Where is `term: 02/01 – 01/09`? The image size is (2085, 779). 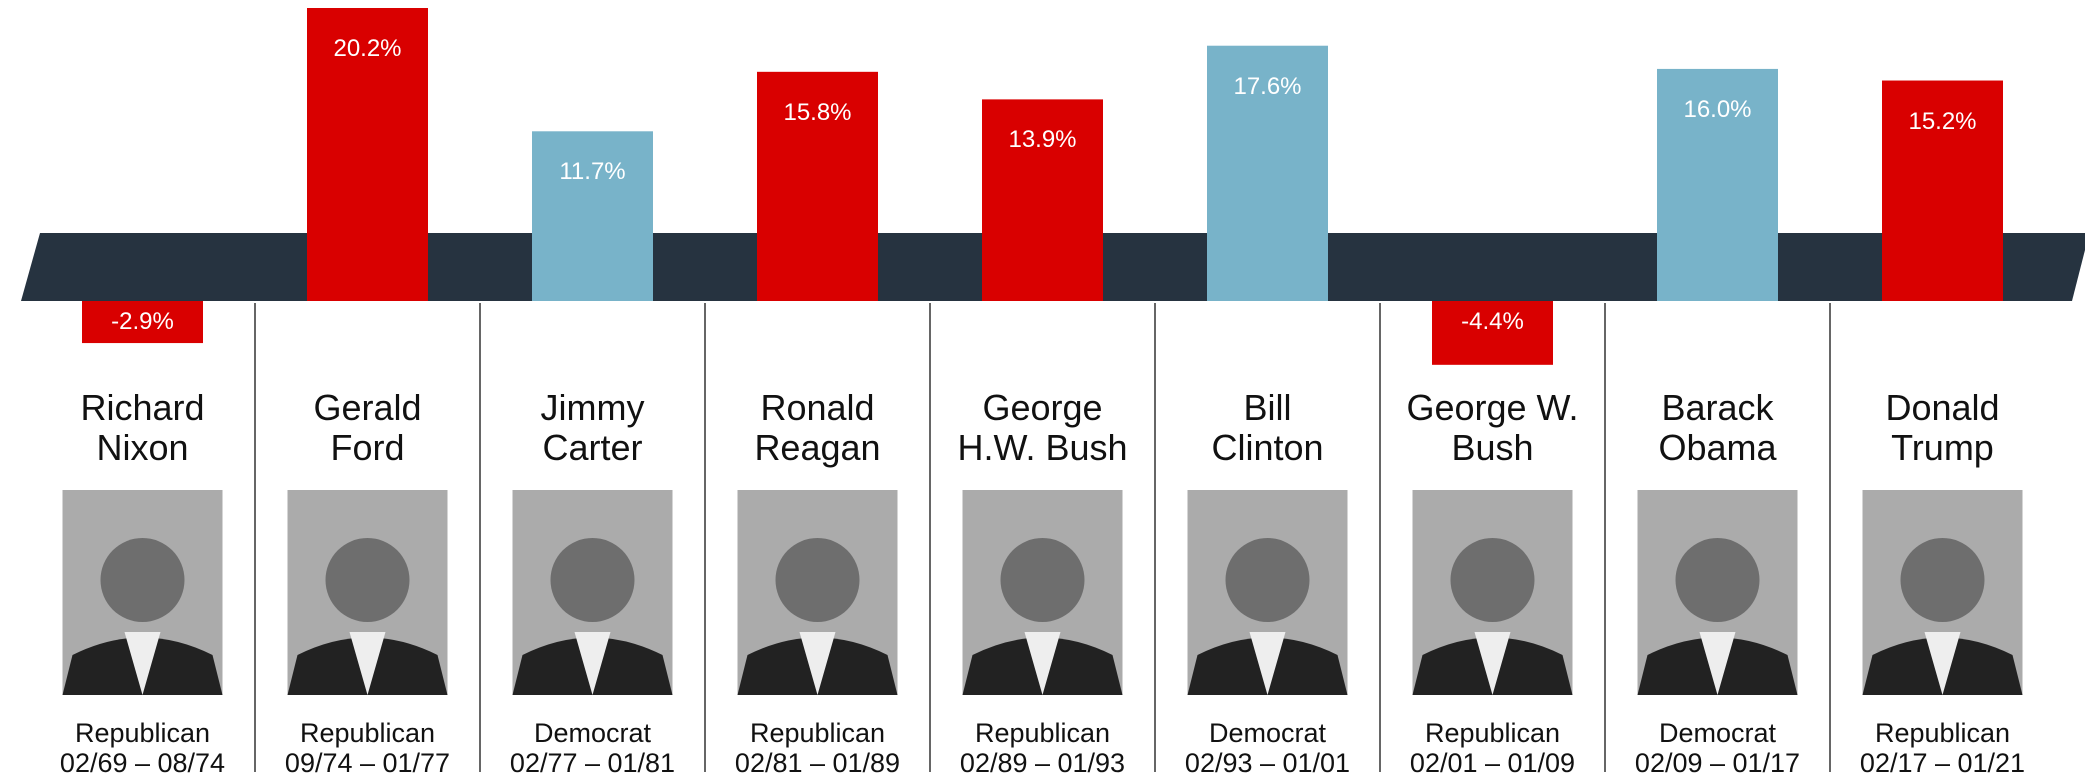
term: 02/01 – 01/09 is located at coordinates (1492, 763).